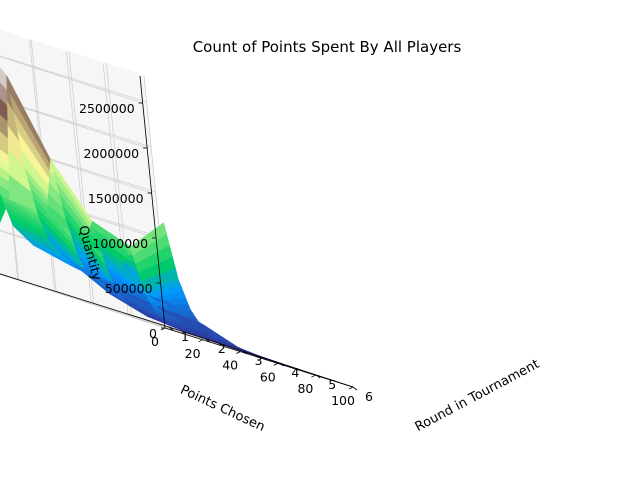  What do you see at coordinates (116, 198) in the screenshot?
I see `z-tick-label: 1500000` at bounding box center [116, 198].